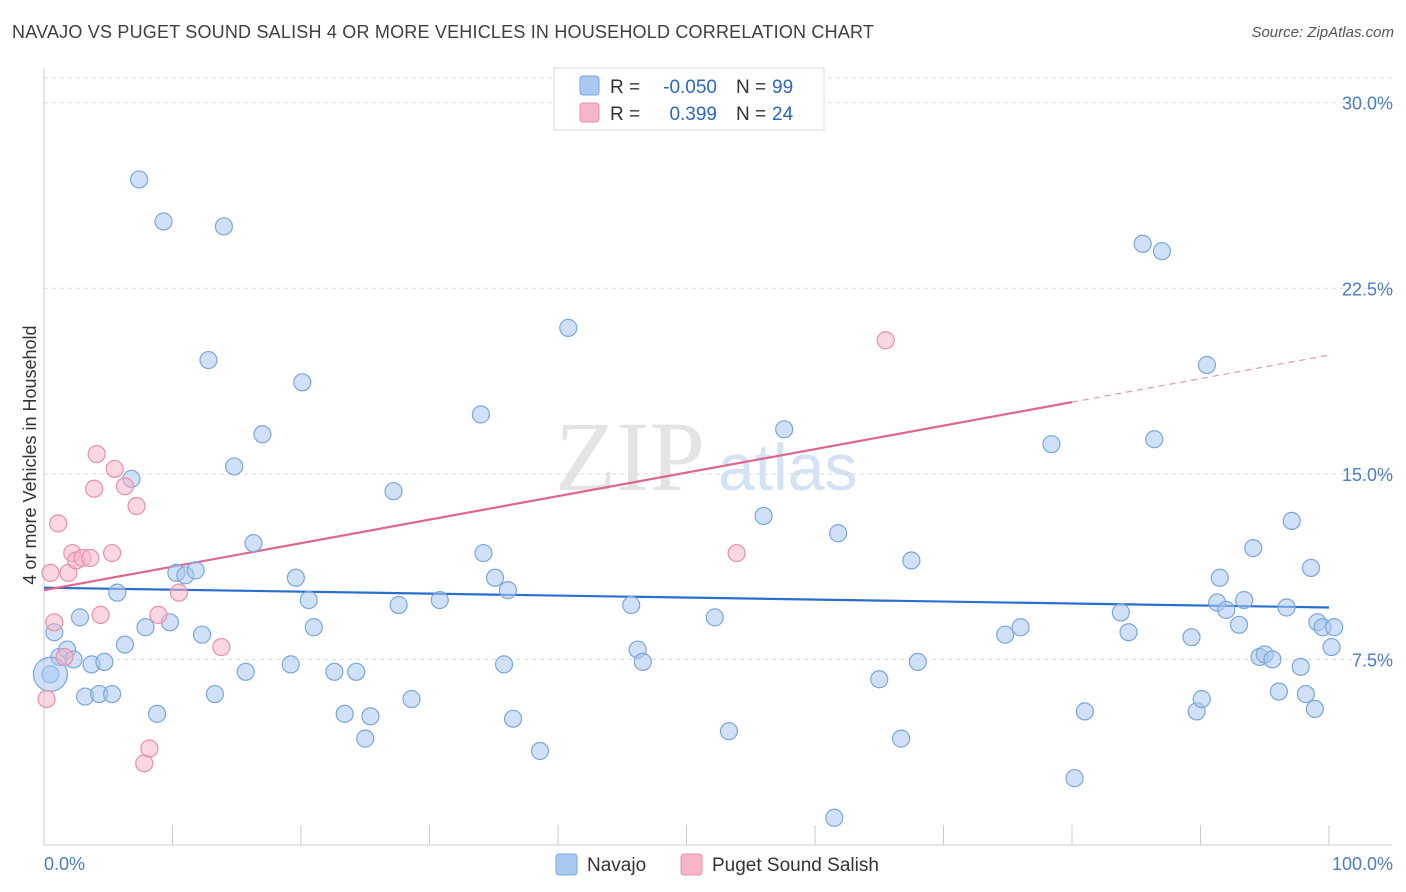 The width and height of the screenshot is (1406, 892). Describe the element at coordinates (783, 114) in the screenshot. I see `legend-n-value-salish: 24` at that location.